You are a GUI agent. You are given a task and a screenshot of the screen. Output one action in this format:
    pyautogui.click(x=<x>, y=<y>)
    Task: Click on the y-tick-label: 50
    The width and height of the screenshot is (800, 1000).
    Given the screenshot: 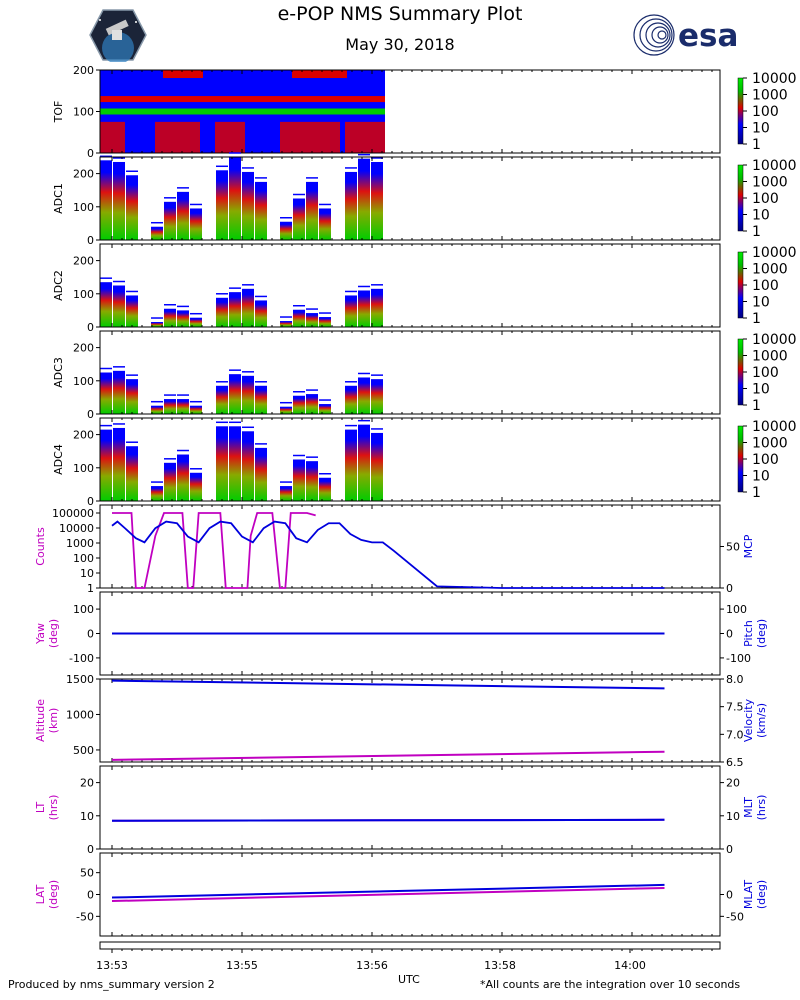 What is the action you would take?
    pyautogui.click(x=87, y=873)
    